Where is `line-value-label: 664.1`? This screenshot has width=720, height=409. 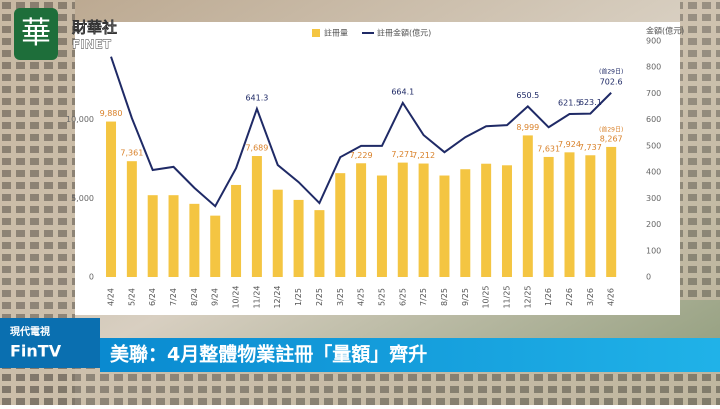 line-value-label: 664.1 is located at coordinates (402, 91).